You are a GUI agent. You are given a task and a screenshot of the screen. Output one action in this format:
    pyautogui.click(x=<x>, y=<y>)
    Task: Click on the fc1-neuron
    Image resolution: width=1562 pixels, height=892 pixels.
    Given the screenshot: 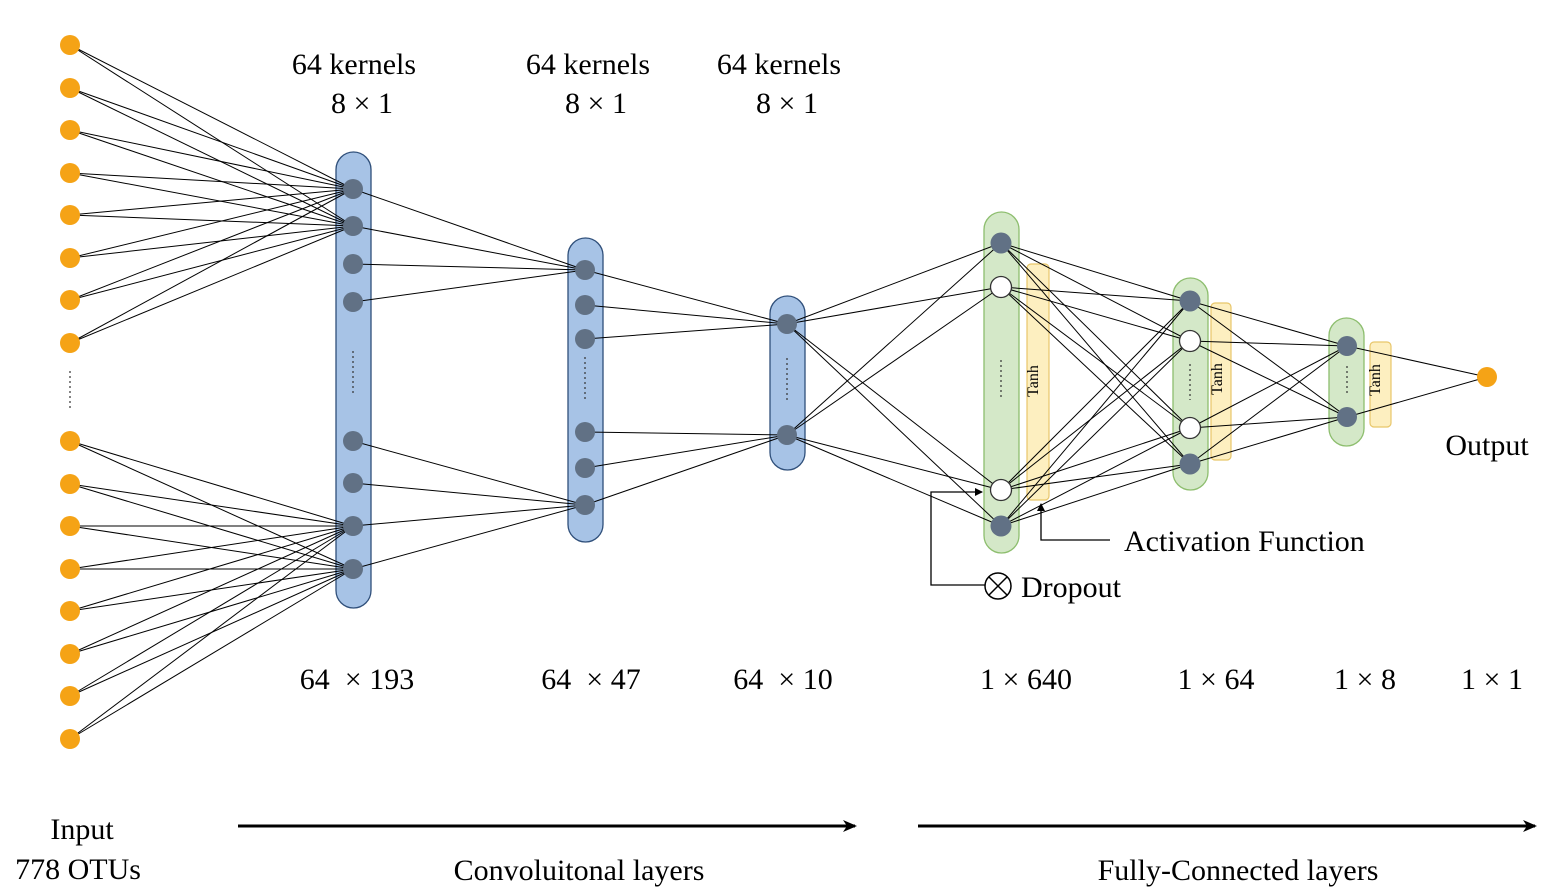 What is the action you would take?
    pyautogui.click(x=1001, y=526)
    